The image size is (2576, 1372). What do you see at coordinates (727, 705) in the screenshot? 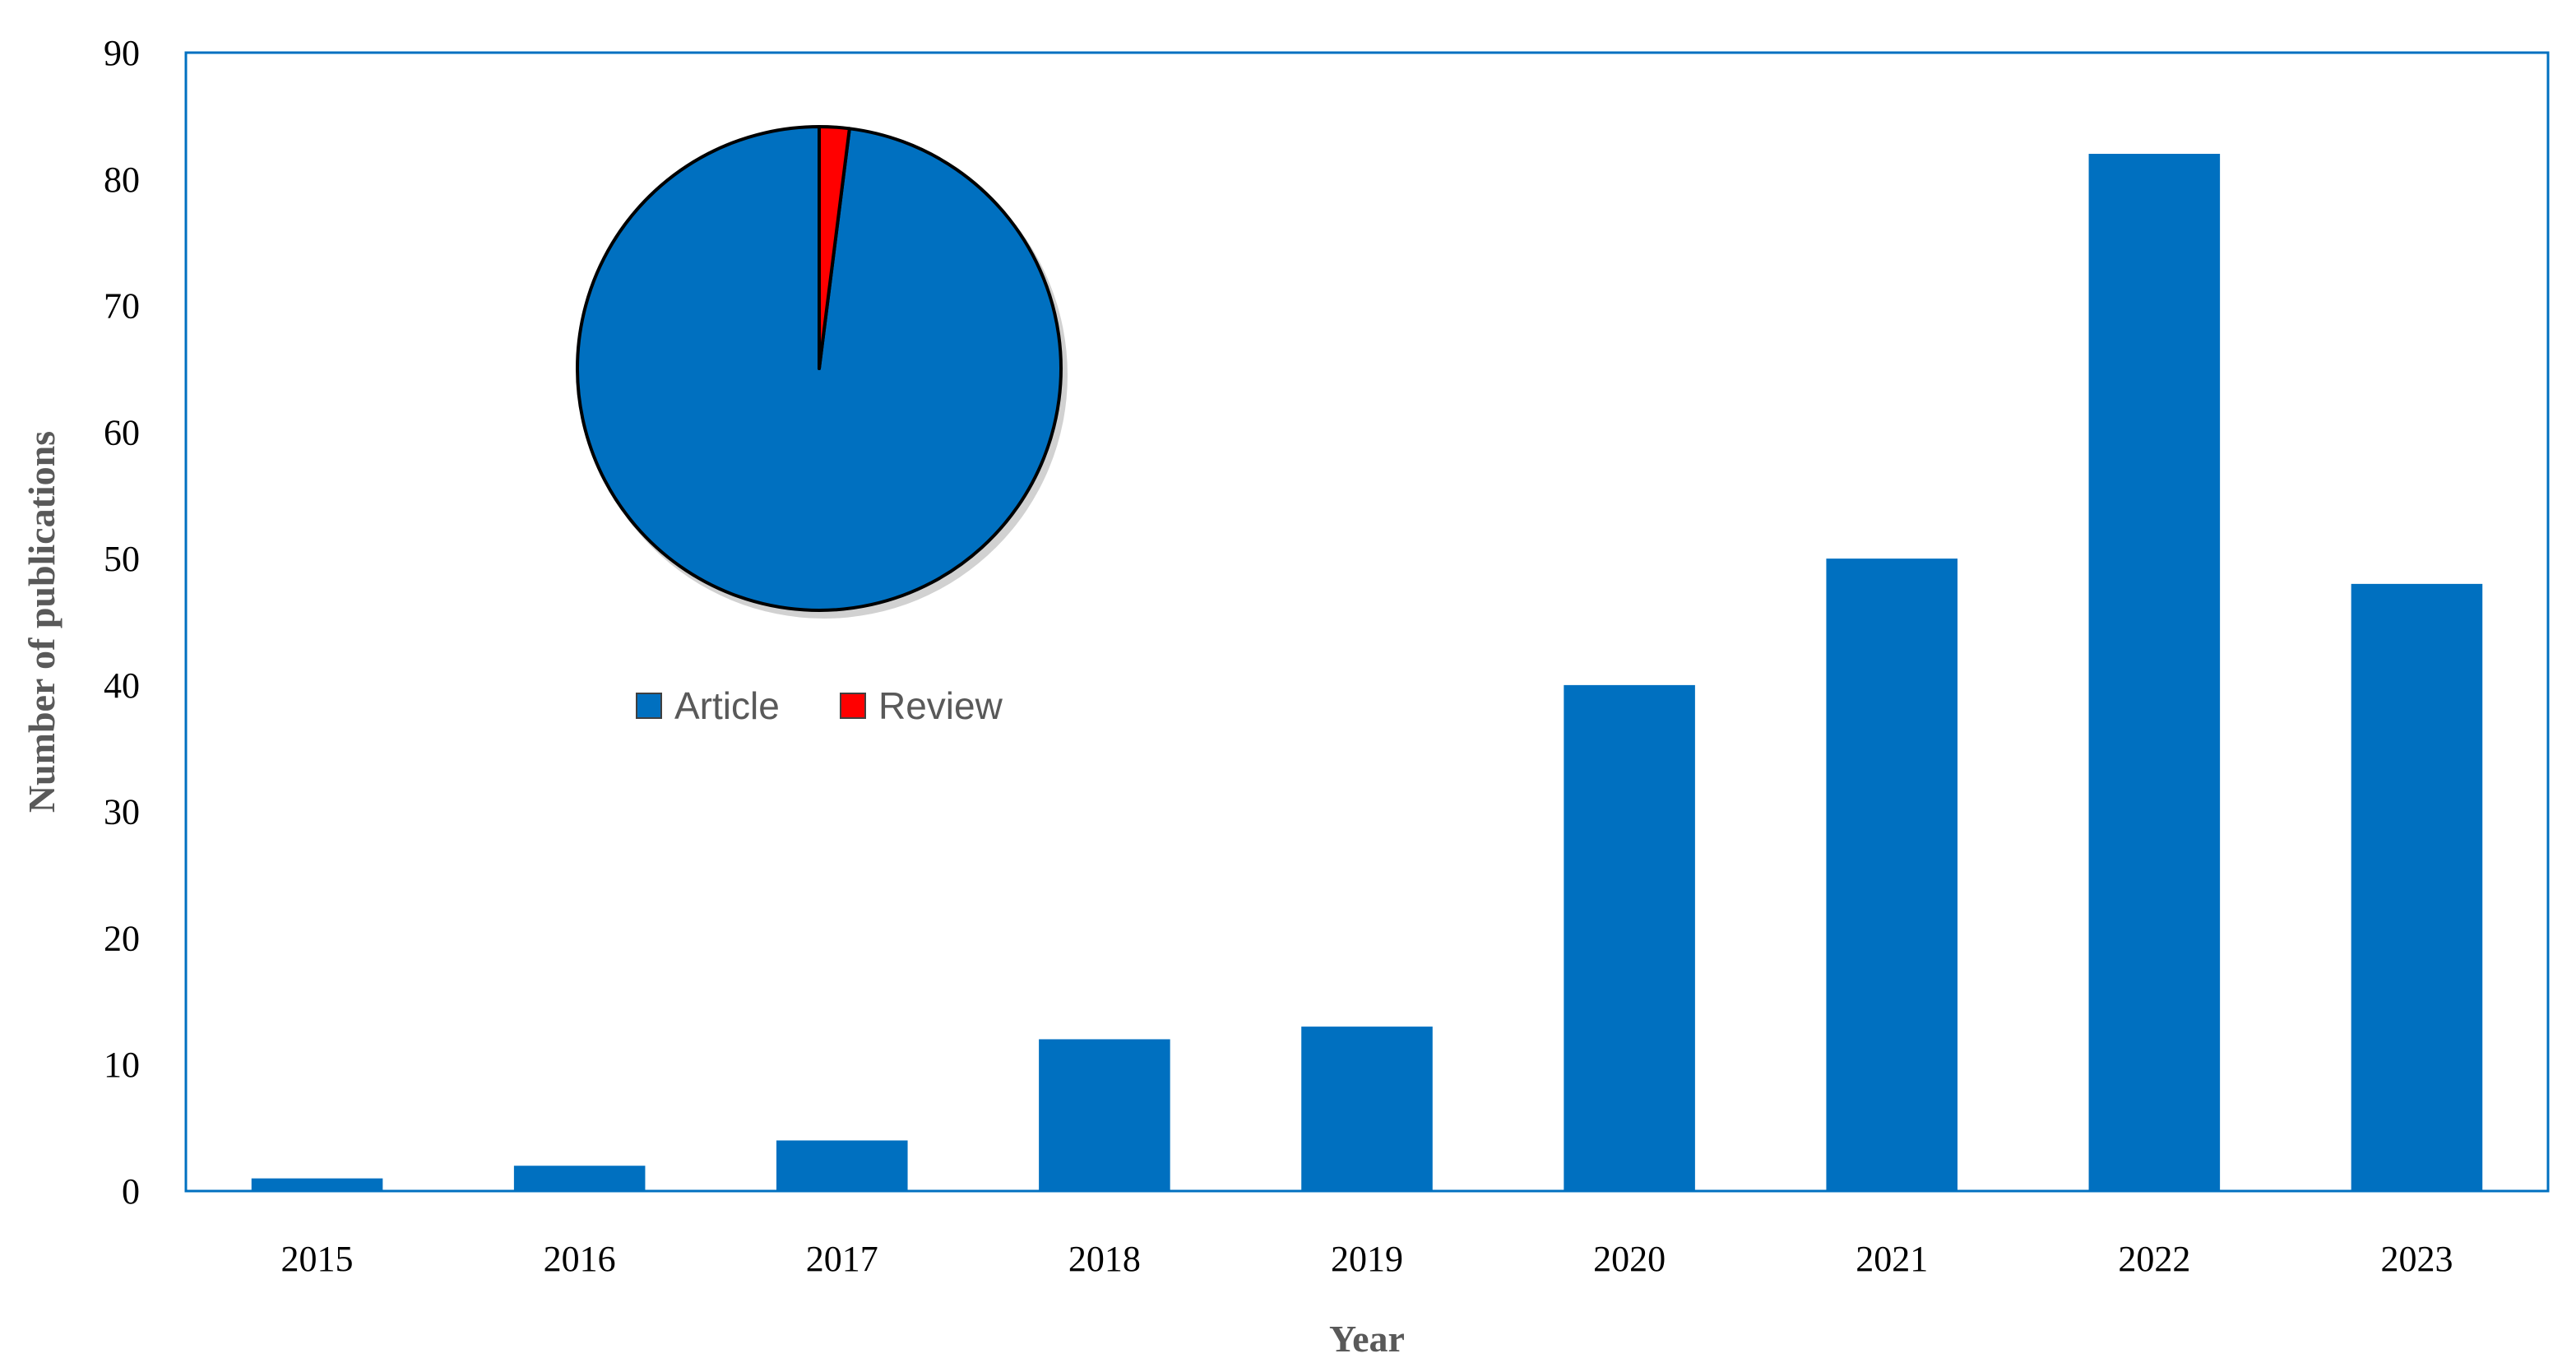
I see `legend-label-article: Article` at bounding box center [727, 705].